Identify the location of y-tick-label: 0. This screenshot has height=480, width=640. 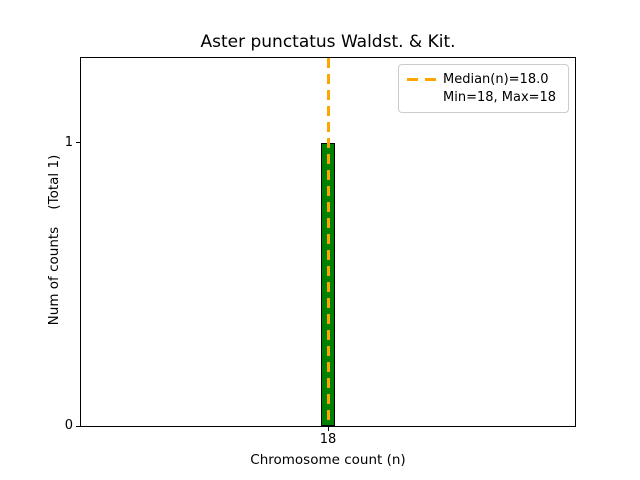
(68, 425).